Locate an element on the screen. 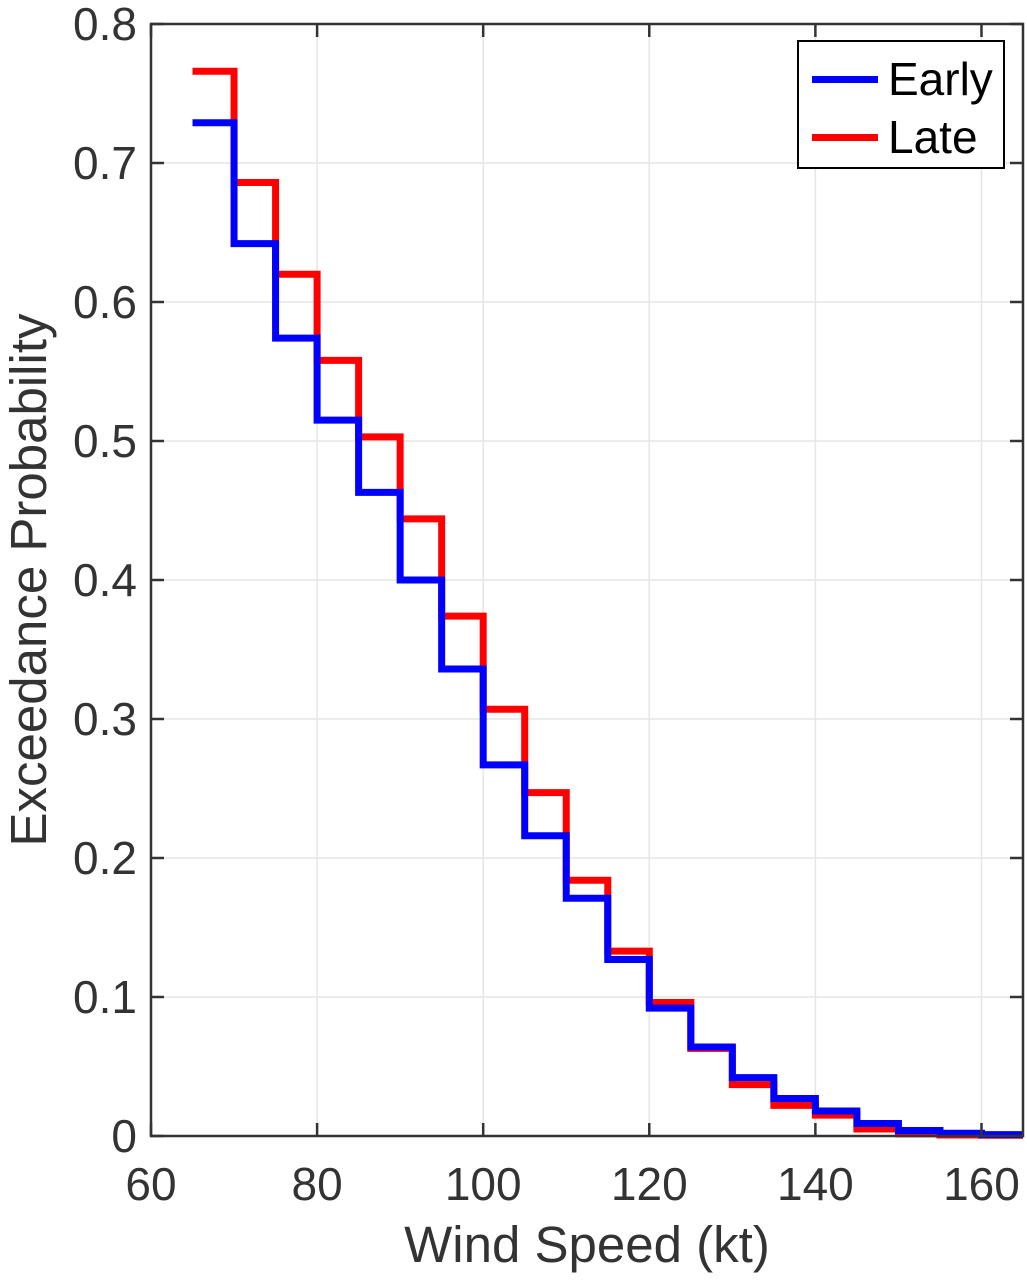 Image resolution: width=1027 pixels, height=1280 pixels. legend-box is located at coordinates (901, 104).